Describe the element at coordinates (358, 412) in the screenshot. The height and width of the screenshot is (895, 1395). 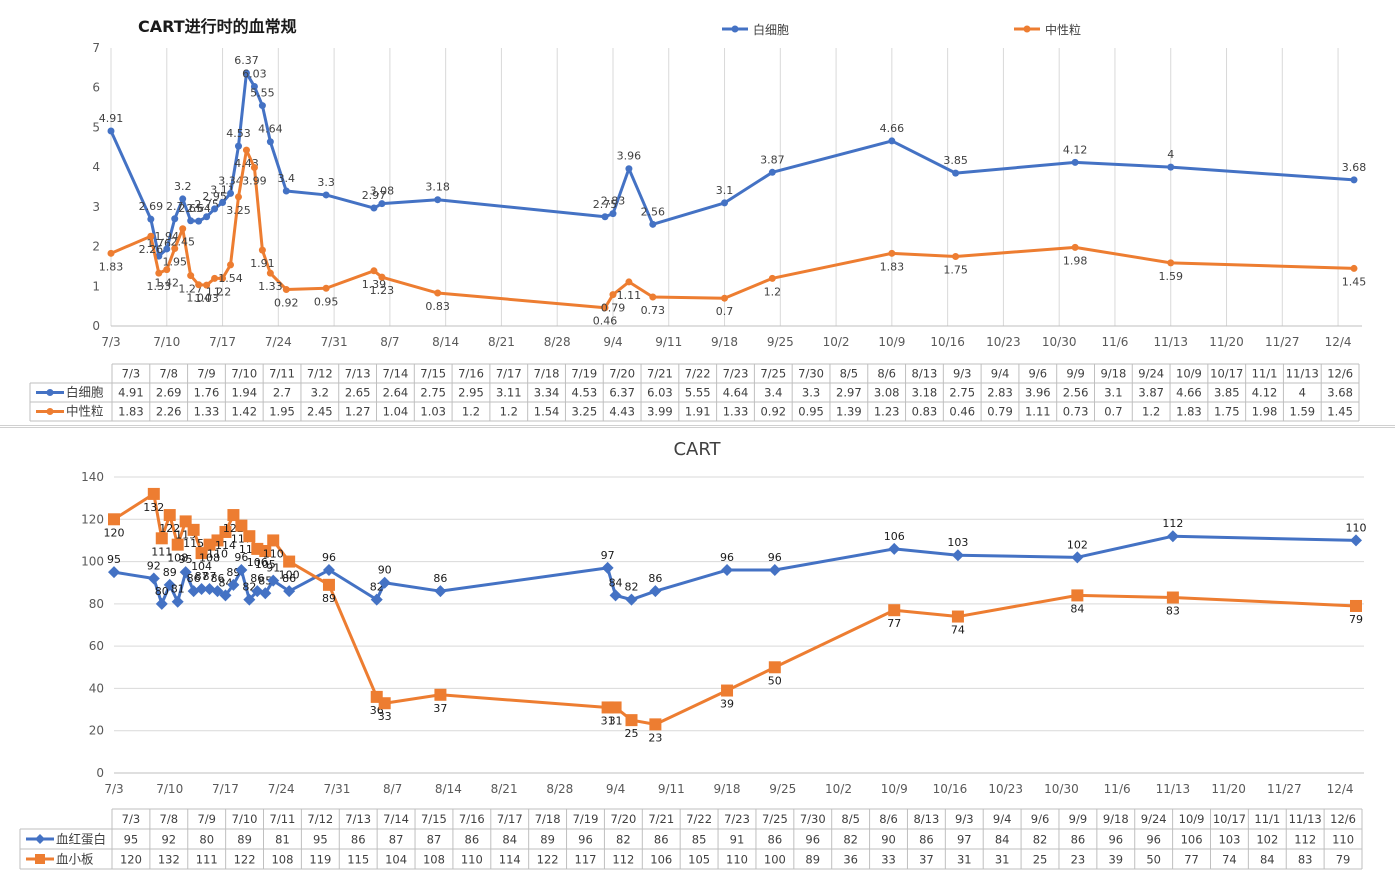
I see `table-cell: 1.27` at that location.